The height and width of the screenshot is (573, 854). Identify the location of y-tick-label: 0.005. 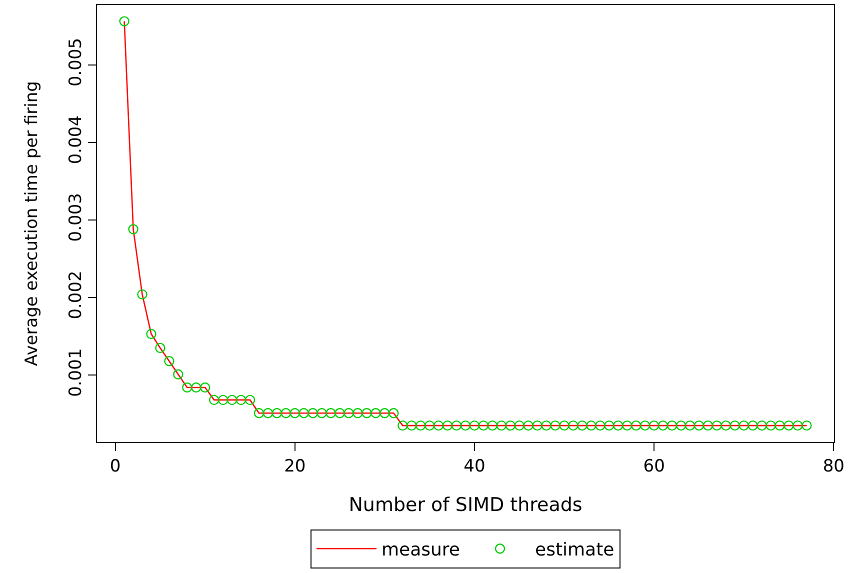
(76, 62).